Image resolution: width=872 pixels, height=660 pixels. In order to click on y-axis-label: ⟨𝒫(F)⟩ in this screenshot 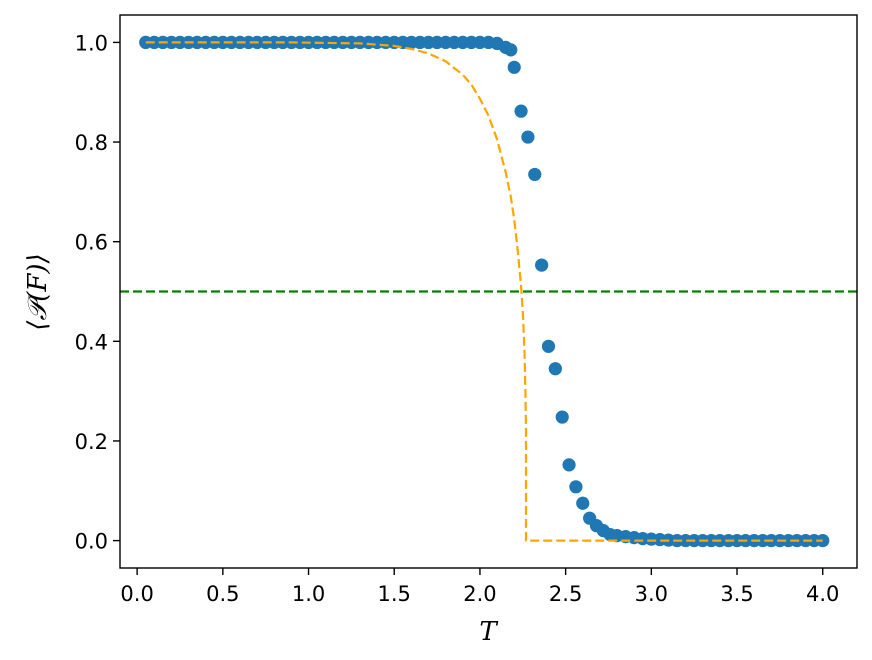, I will do `click(38, 291)`.